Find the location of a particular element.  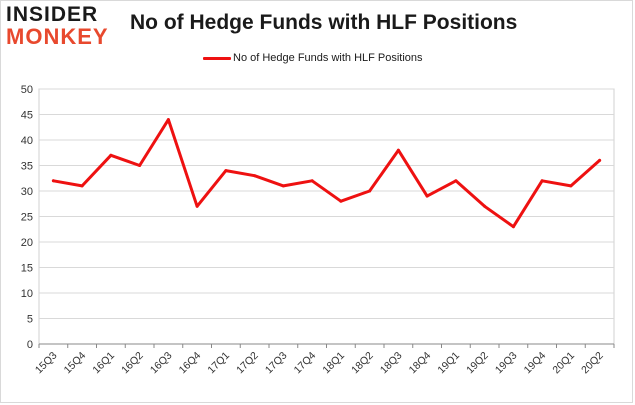

chart-legend: No of Hedge Funds with HLF Positions is located at coordinates (313, 58).